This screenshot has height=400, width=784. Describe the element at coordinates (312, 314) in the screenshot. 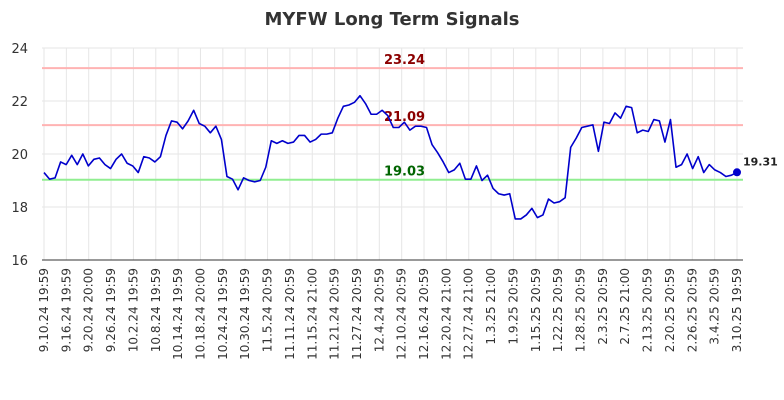

I see `x-tick-label: 11.15.24 21:00` at that location.